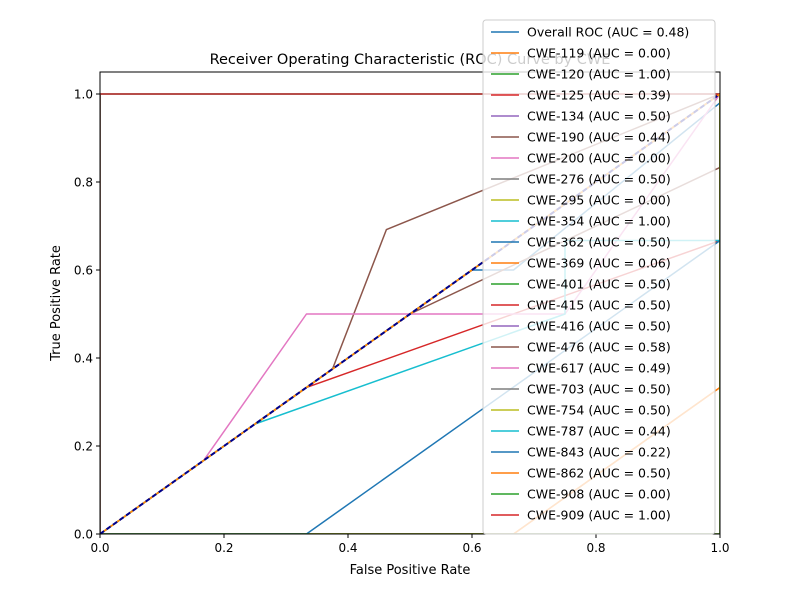 This screenshot has height=600, width=800. What do you see at coordinates (599, 53) in the screenshot?
I see `legend-entry-label: CWE-119 (AUC = 0.00)` at bounding box center [599, 53].